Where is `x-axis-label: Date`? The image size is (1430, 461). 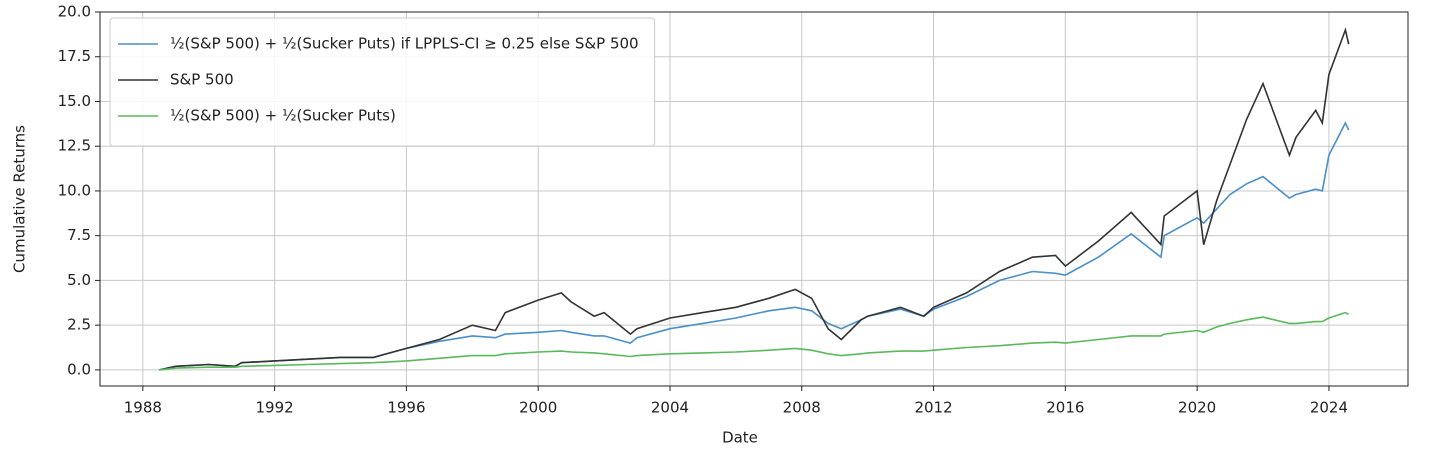
x-axis-label: Date is located at coordinates (740, 438).